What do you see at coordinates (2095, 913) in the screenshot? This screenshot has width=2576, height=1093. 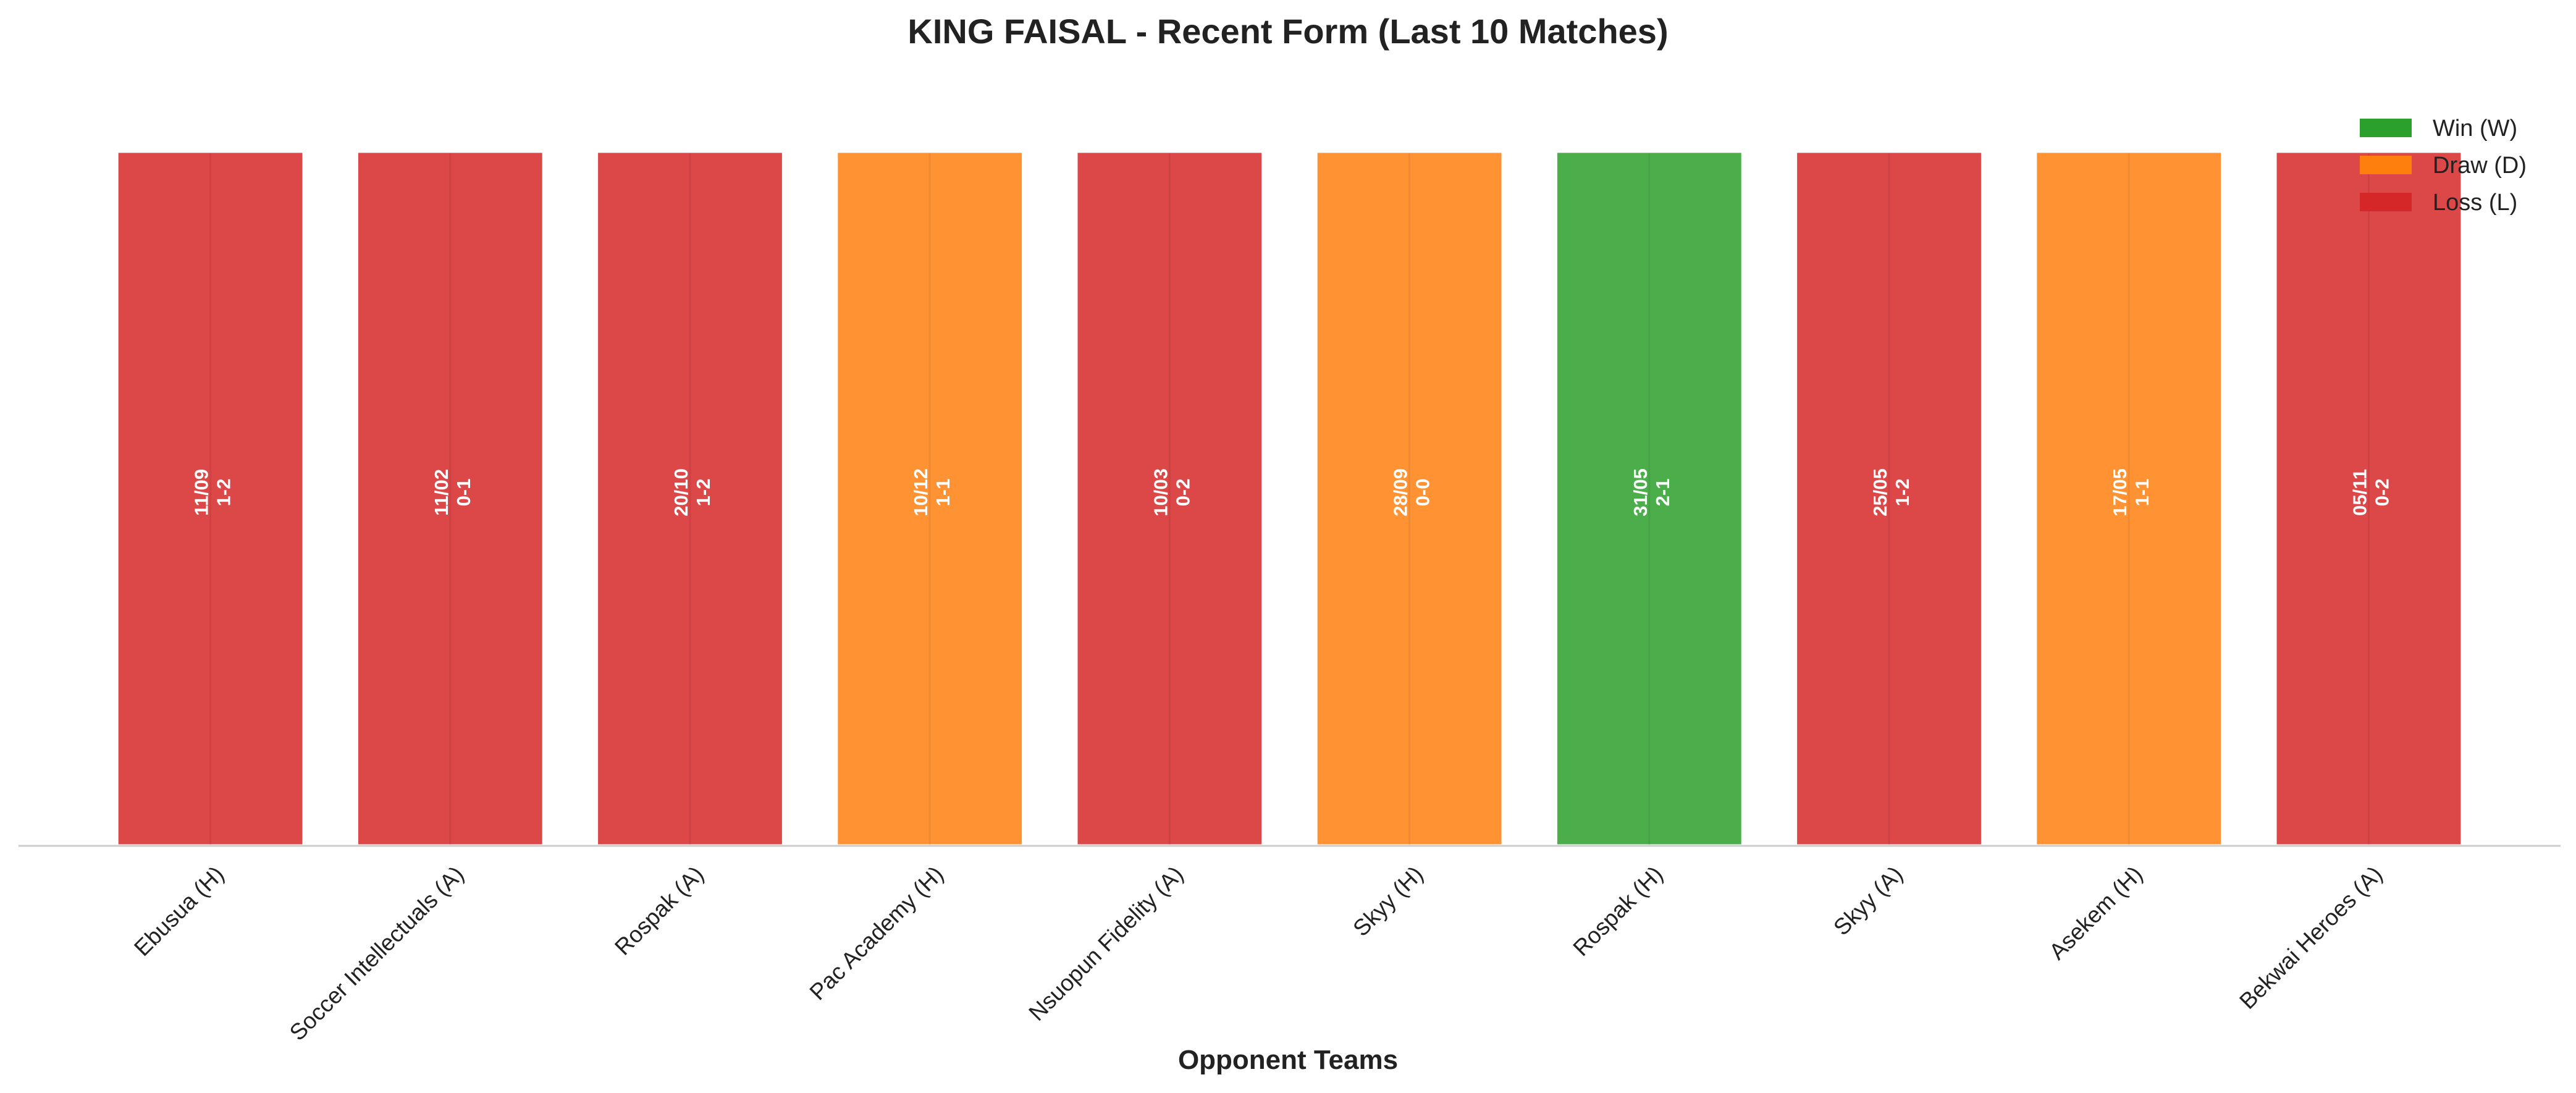 I see `x-tick-9: Asekem (H)` at bounding box center [2095, 913].